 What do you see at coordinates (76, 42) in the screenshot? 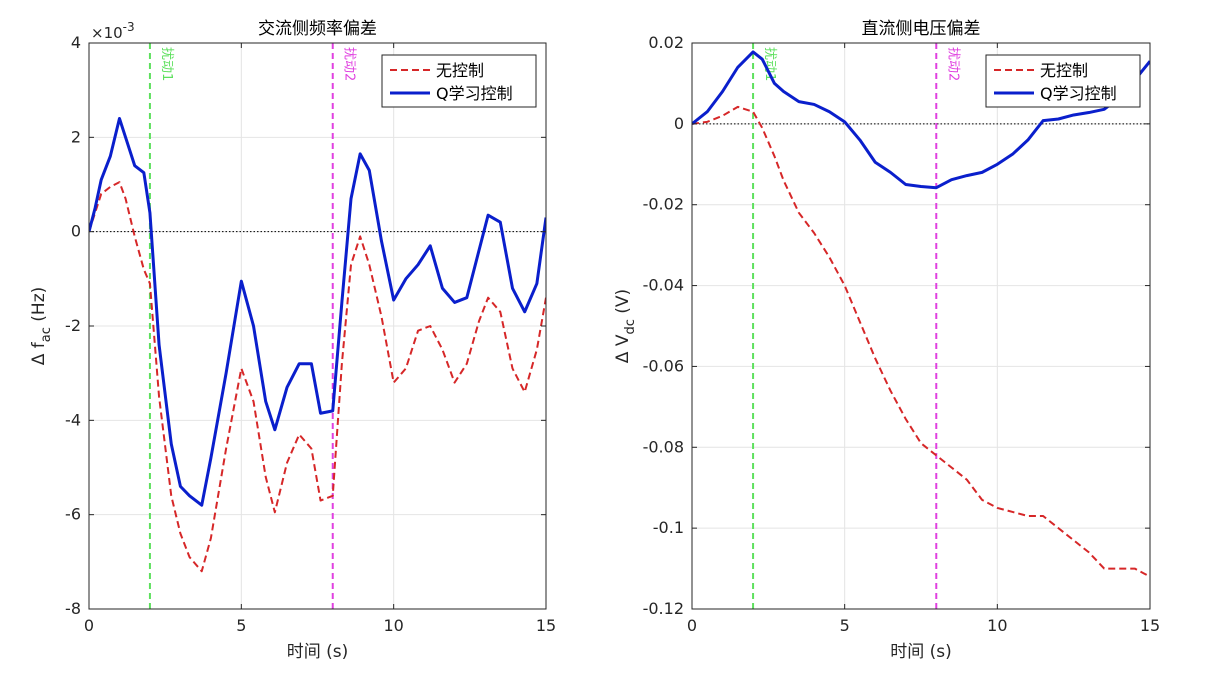
I see `y-tick-label: 4` at bounding box center [76, 42].